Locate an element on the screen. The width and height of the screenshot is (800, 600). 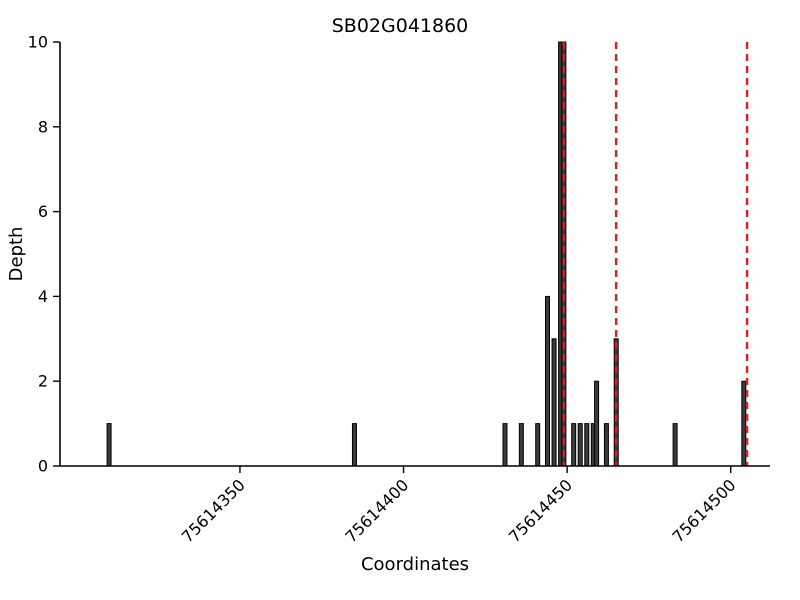
y-tick-label: 10 is located at coordinates (38, 42).